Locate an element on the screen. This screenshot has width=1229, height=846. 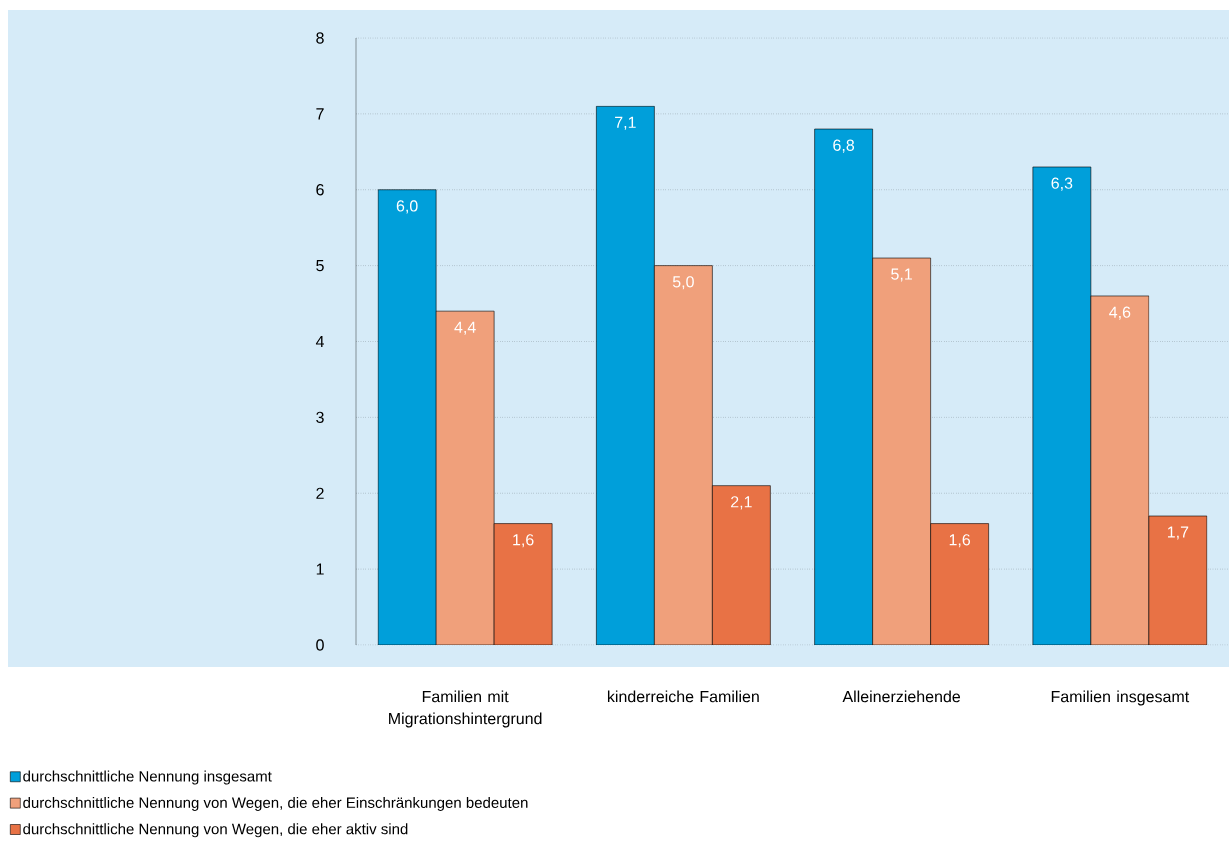
y-tick-label: 7 is located at coordinates (320, 114).